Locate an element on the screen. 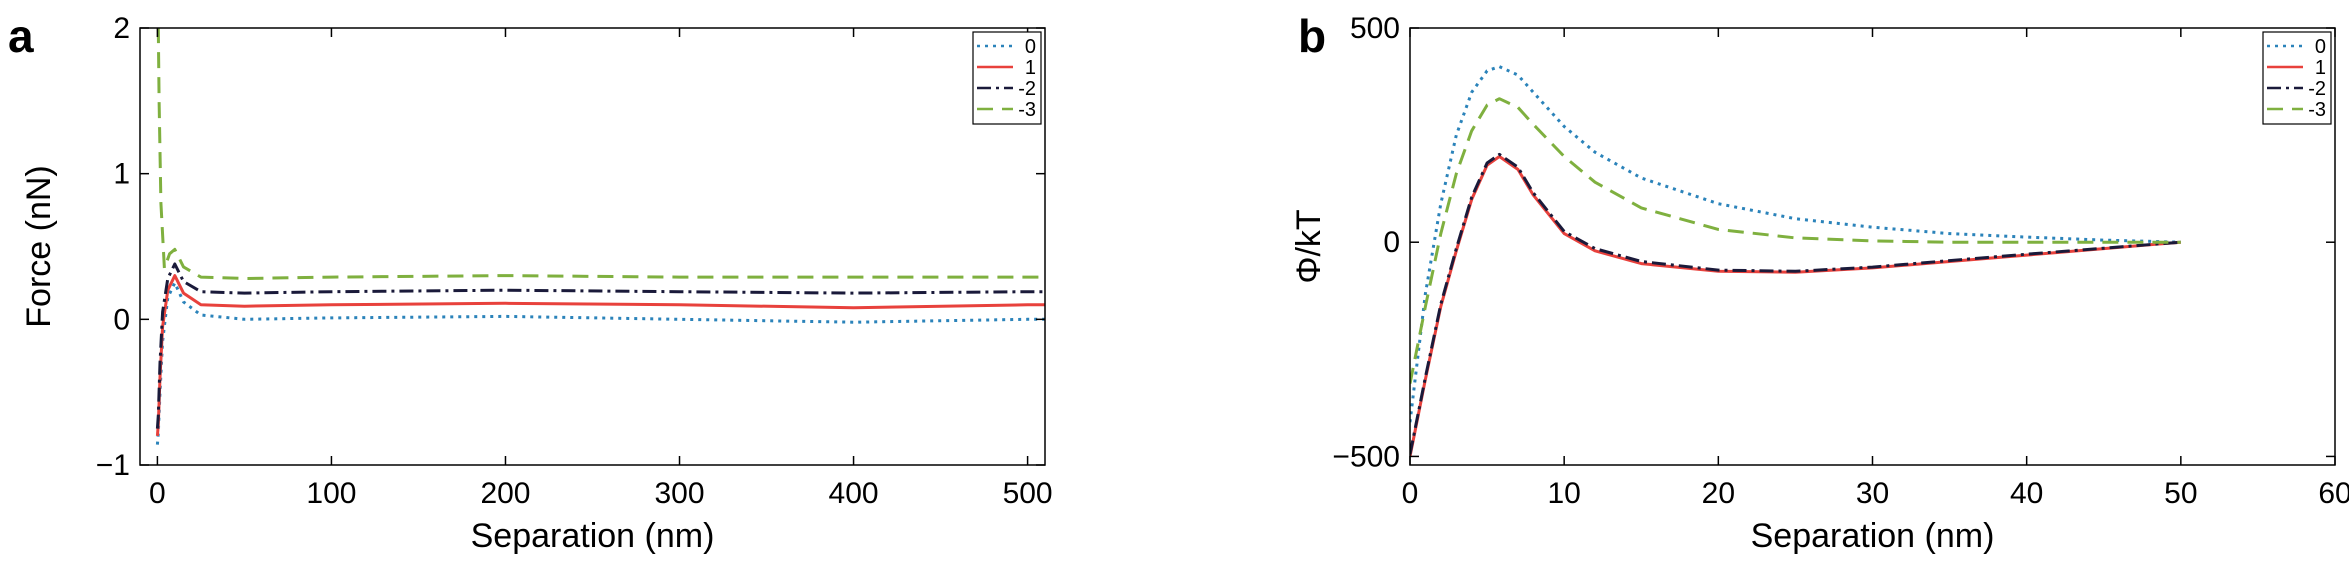  x-tick-label: 50 is located at coordinates (2180, 493).